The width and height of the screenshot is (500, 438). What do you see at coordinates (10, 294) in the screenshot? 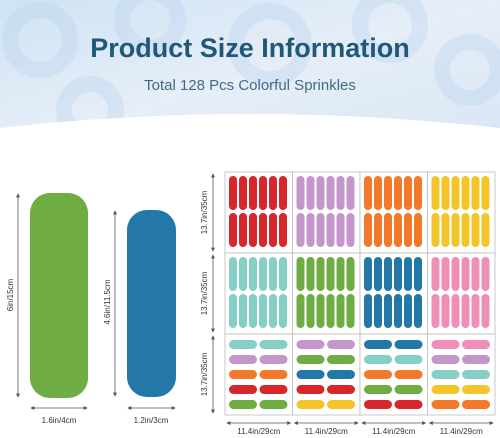
I see `length-label: 6in/15cm` at bounding box center [10, 294].